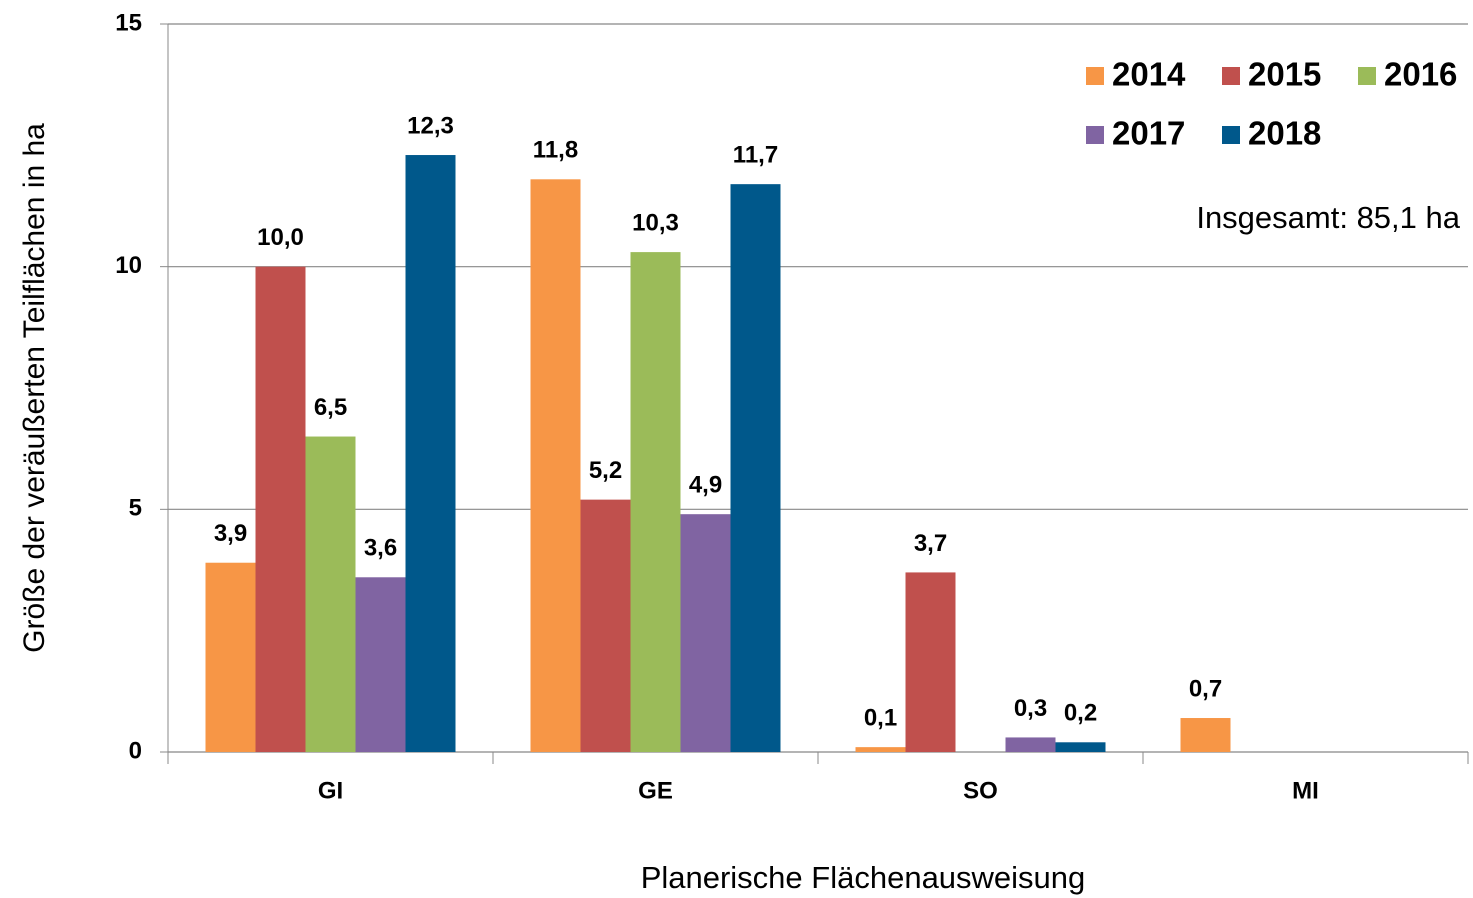 The height and width of the screenshot is (898, 1473). What do you see at coordinates (280, 237) in the screenshot?
I see `value-label: 10,0` at bounding box center [280, 237].